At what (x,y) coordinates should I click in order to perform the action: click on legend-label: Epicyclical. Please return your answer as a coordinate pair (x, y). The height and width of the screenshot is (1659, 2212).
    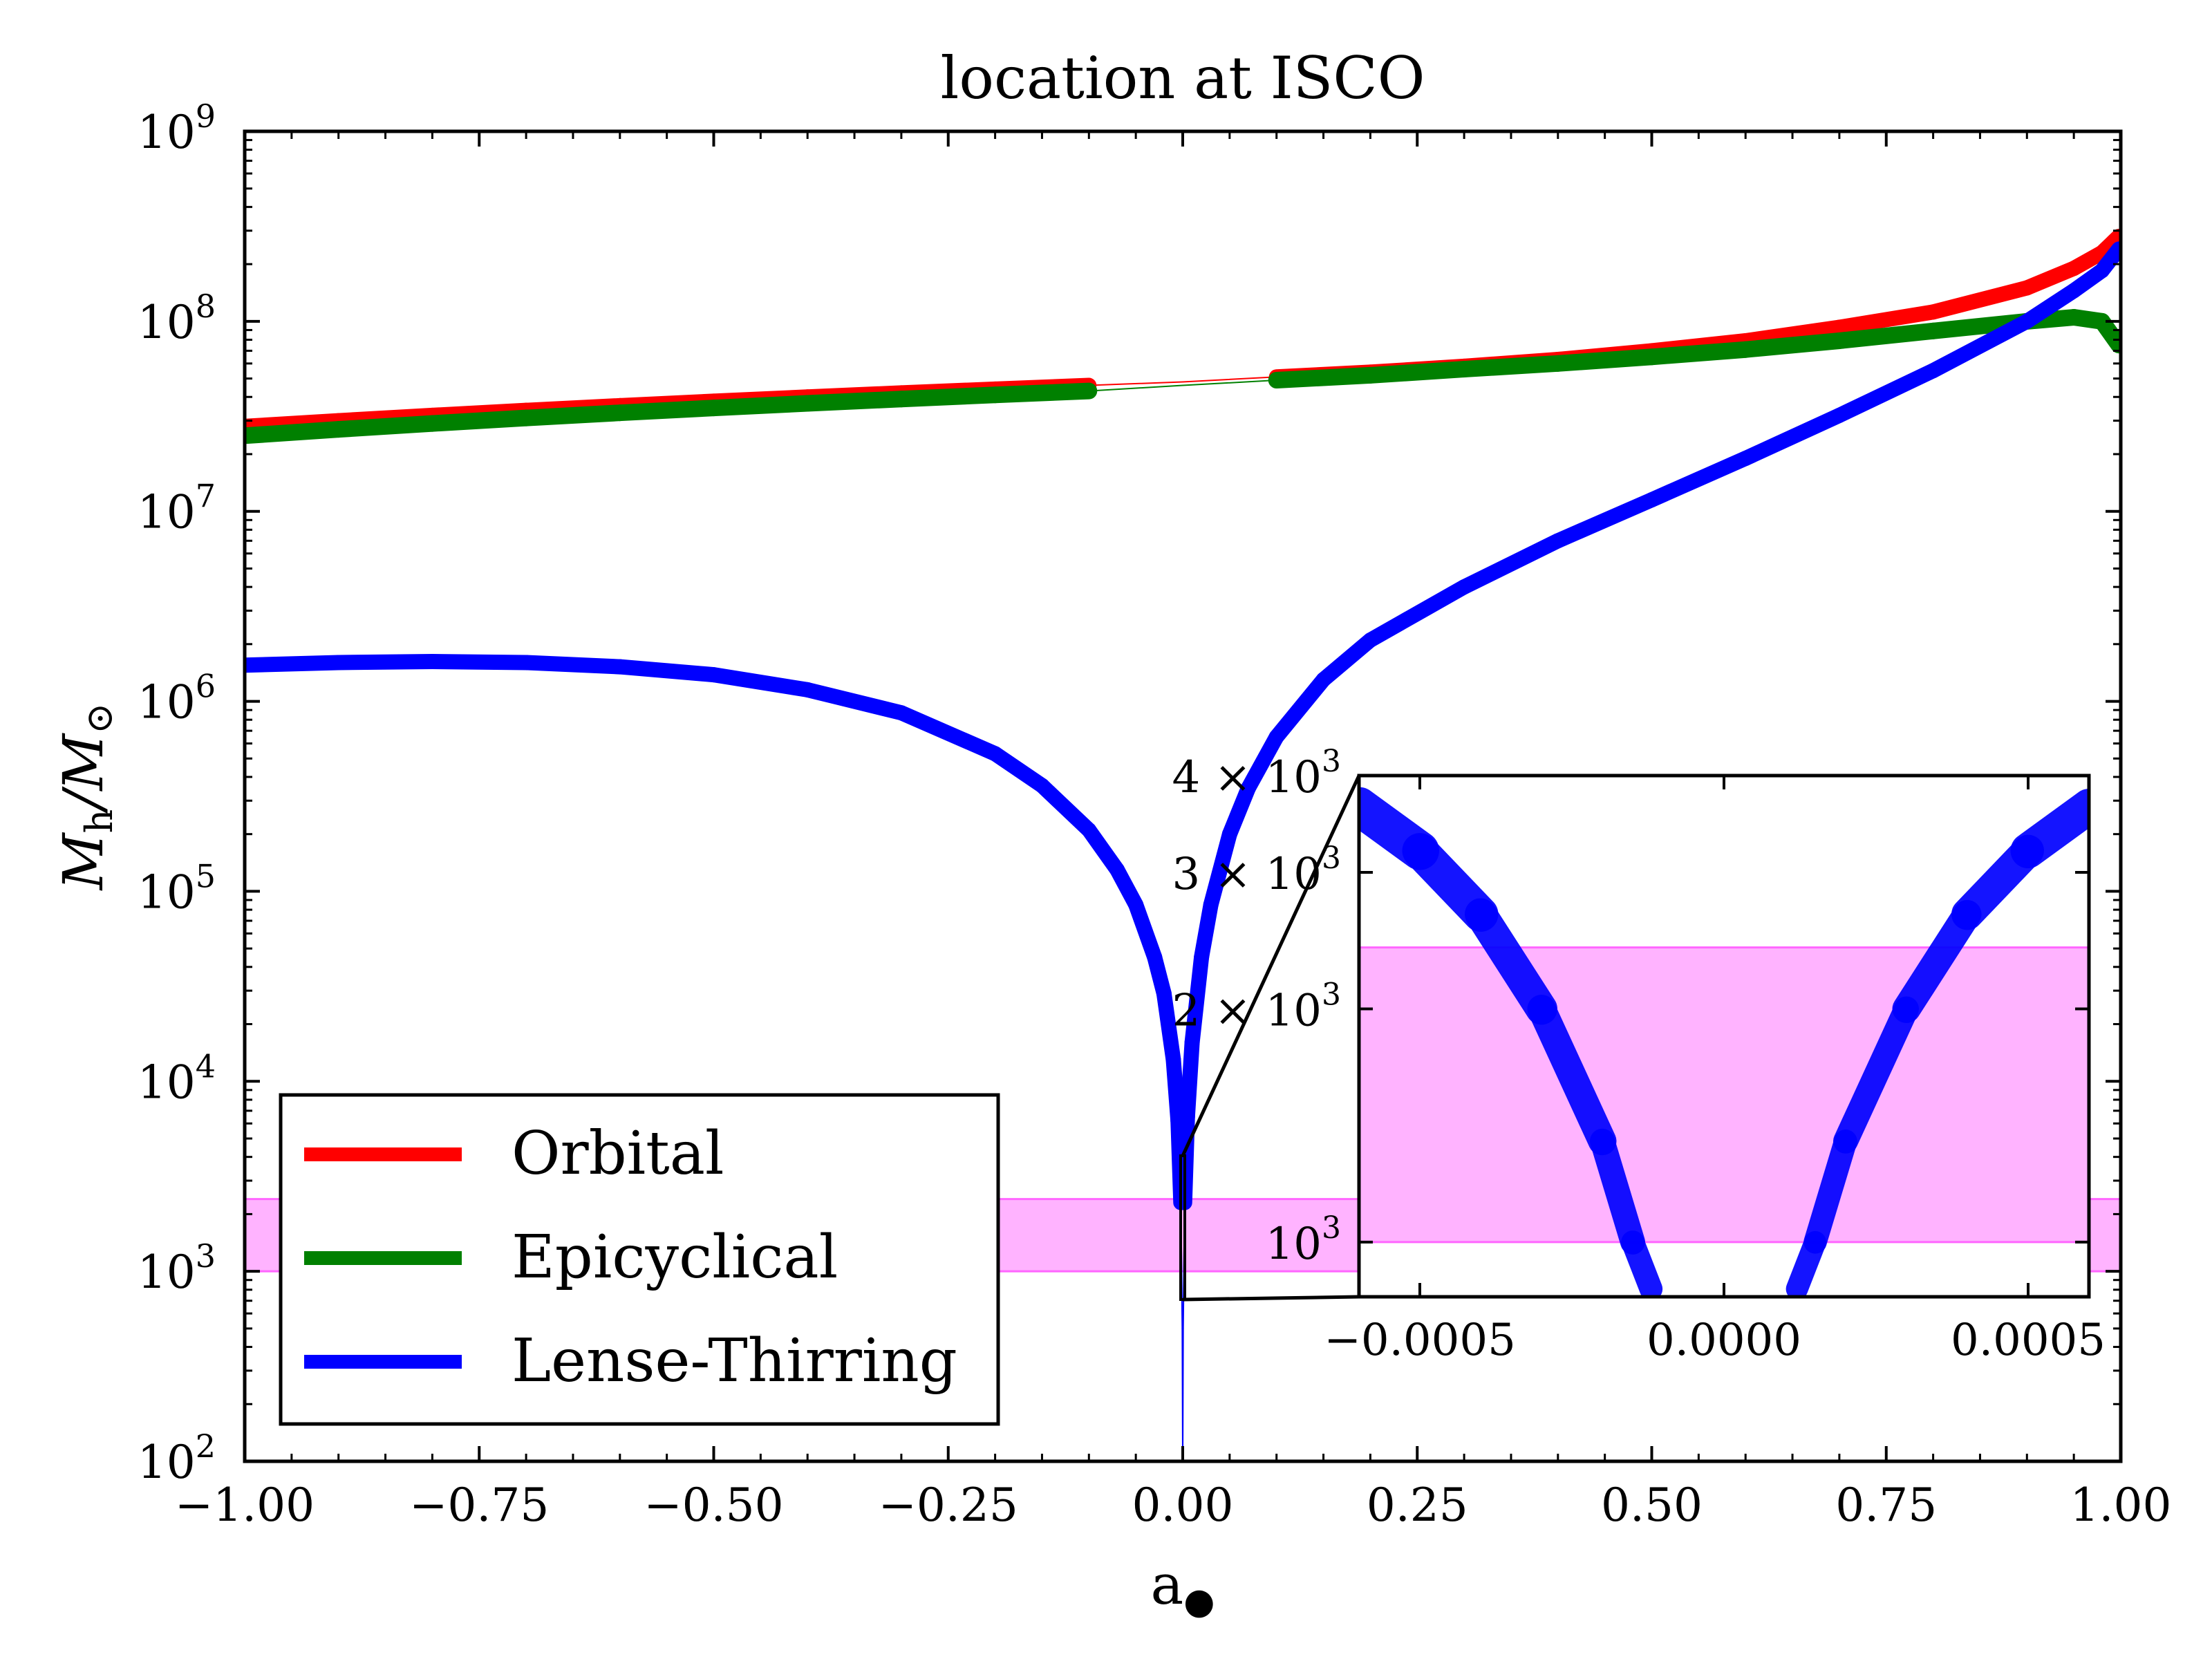
    Looking at the image, I should click on (675, 1257).